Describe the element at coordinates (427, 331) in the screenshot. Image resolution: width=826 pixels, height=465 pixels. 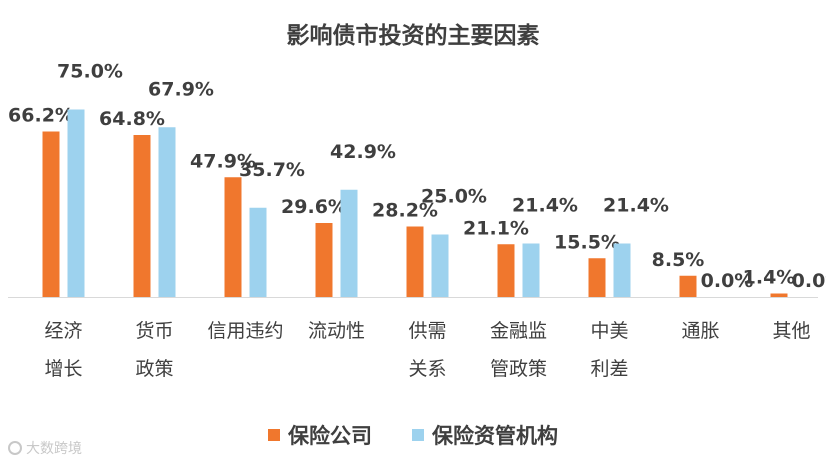
I see `x-tick-label-4-0: 供需` at that location.